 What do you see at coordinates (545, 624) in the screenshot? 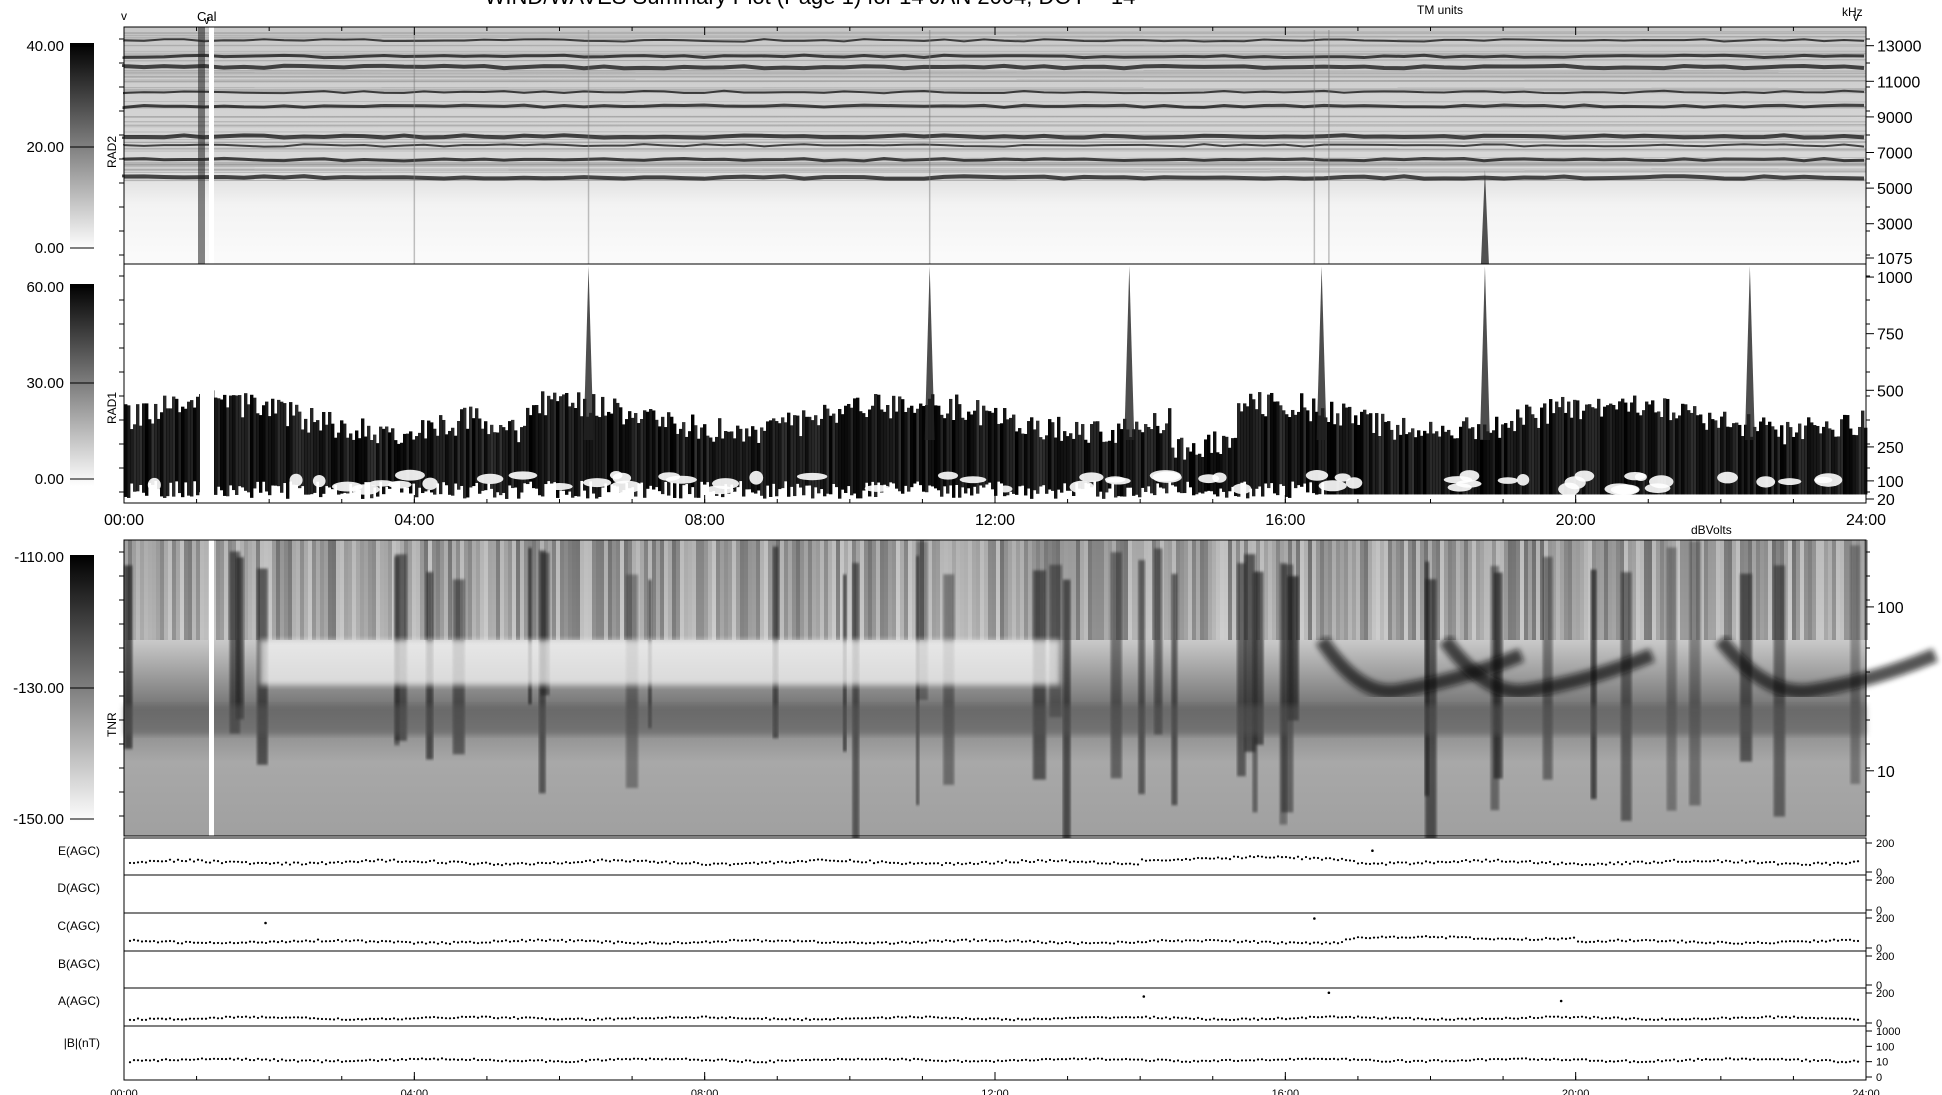
I see `tnr-streak` at bounding box center [545, 624].